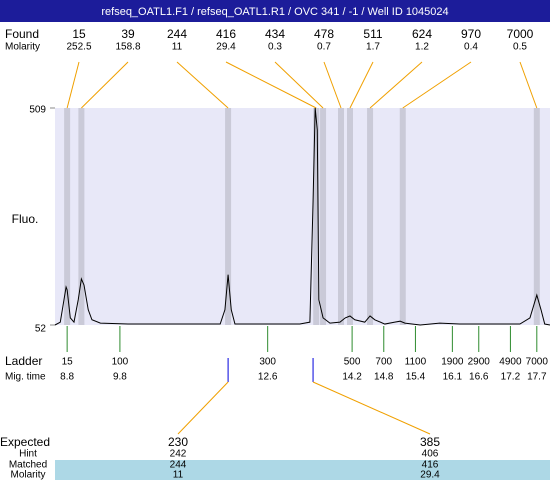  Describe the element at coordinates (177, 34) in the screenshot. I see `found-size: 244` at that location.